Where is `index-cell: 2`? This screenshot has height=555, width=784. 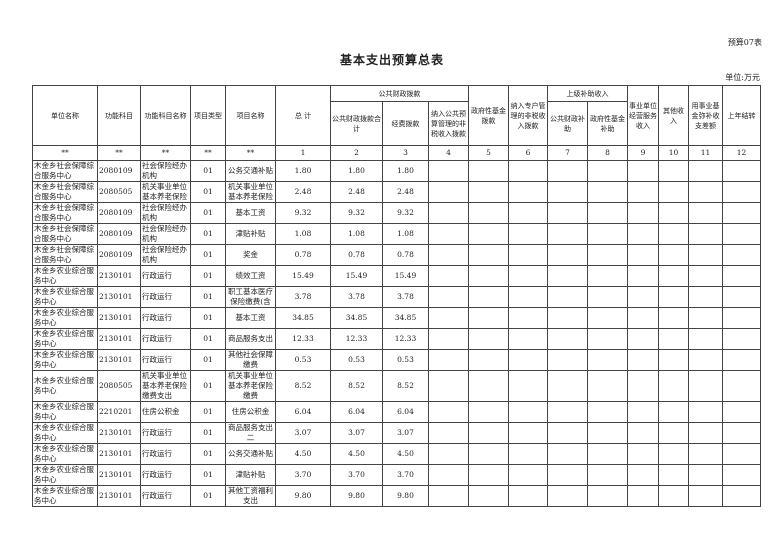 index-cell: 2 is located at coordinates (356, 153).